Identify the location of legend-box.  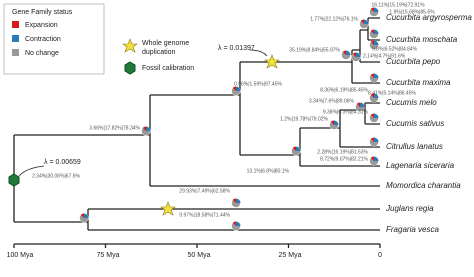
(54, 39).